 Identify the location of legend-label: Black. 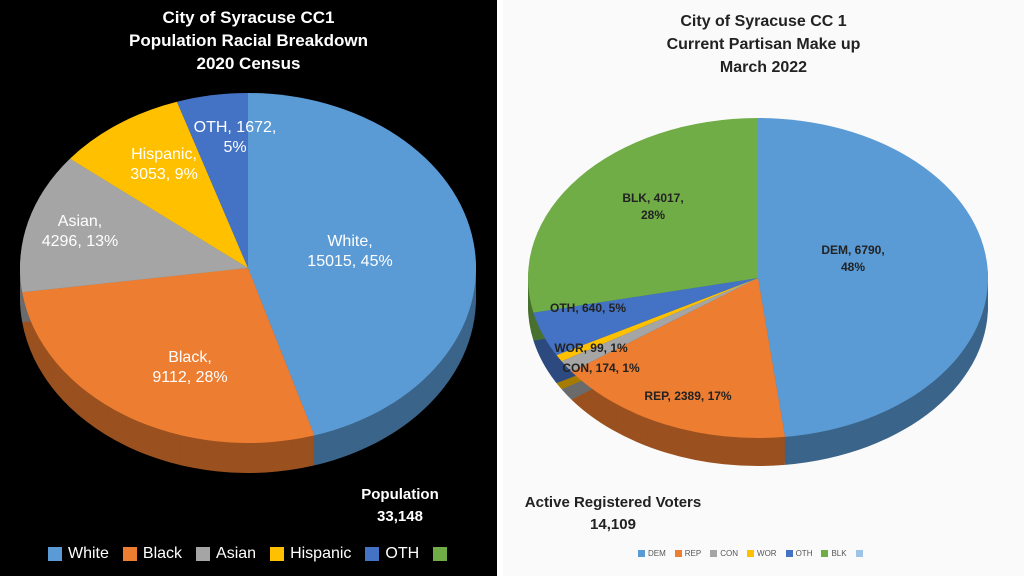
(162, 553).